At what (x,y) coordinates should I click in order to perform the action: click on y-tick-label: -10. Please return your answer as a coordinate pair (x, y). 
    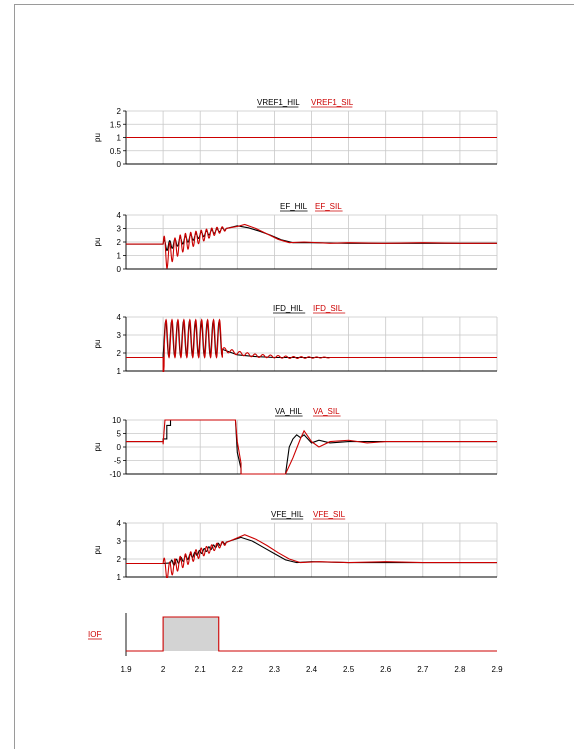
    Looking at the image, I should click on (115, 474).